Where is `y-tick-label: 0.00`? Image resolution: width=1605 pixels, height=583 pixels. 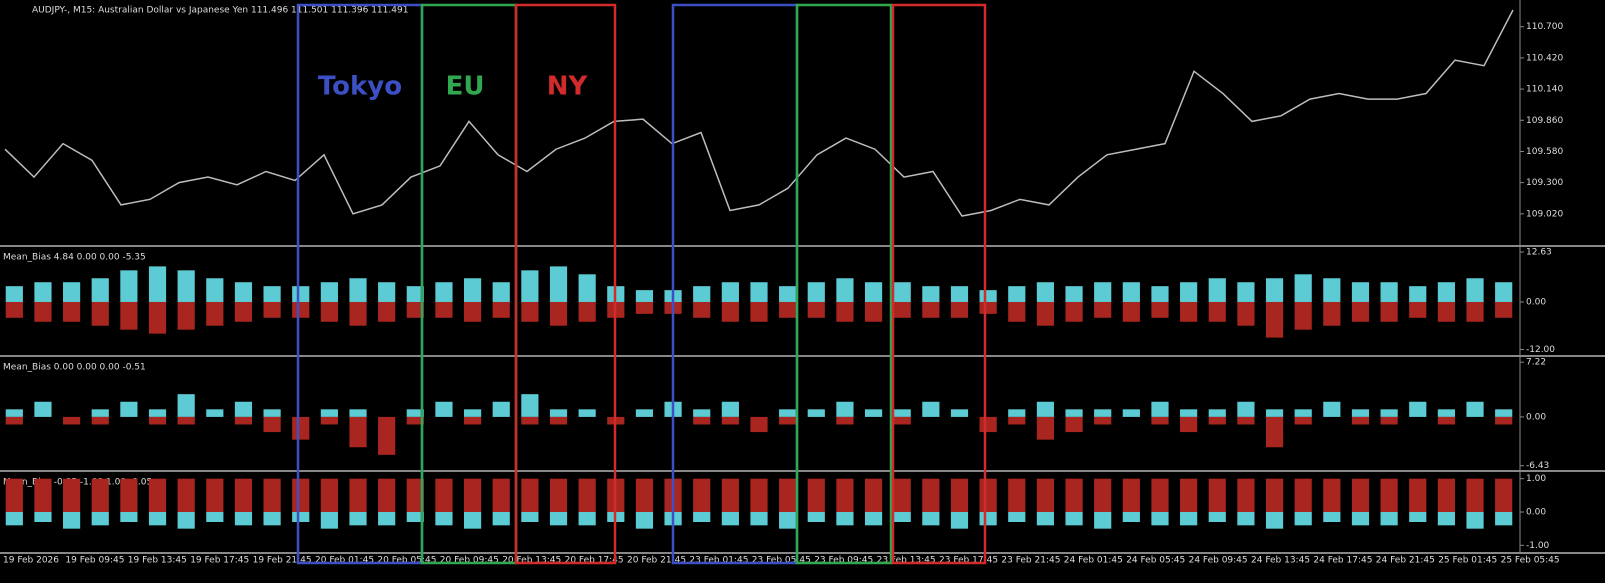
y-tick-label: 0.00 is located at coordinates (1536, 513).